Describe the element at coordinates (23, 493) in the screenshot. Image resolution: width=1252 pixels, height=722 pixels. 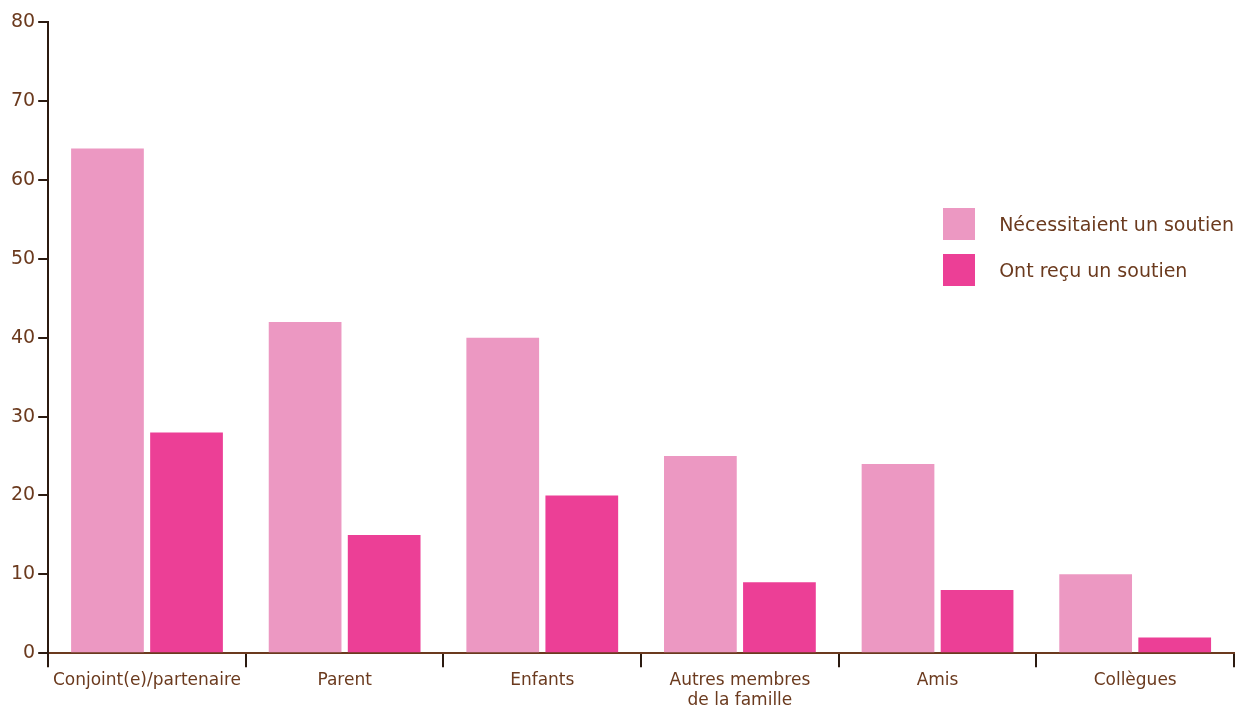
I see `y-tick-label: 20` at that location.